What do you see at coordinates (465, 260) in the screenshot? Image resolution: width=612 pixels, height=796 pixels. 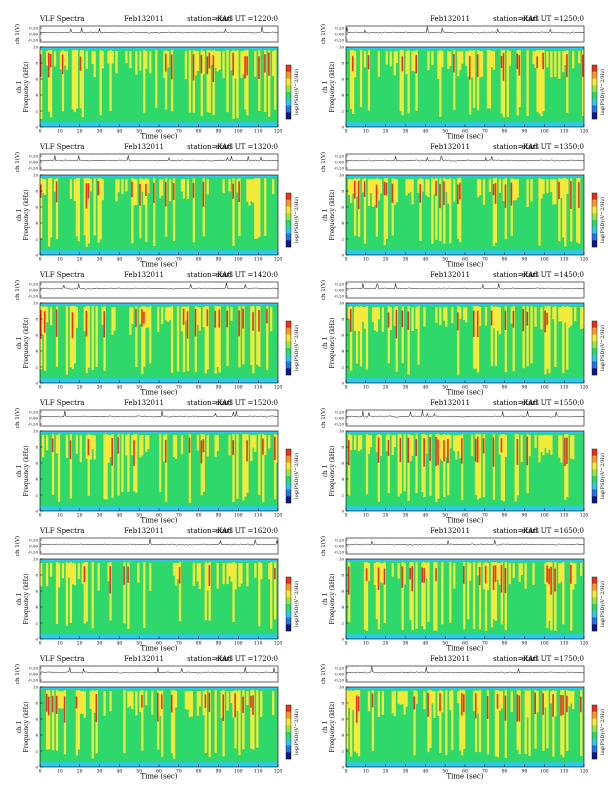 I see `x-tick-label: 60` at bounding box center [465, 260].